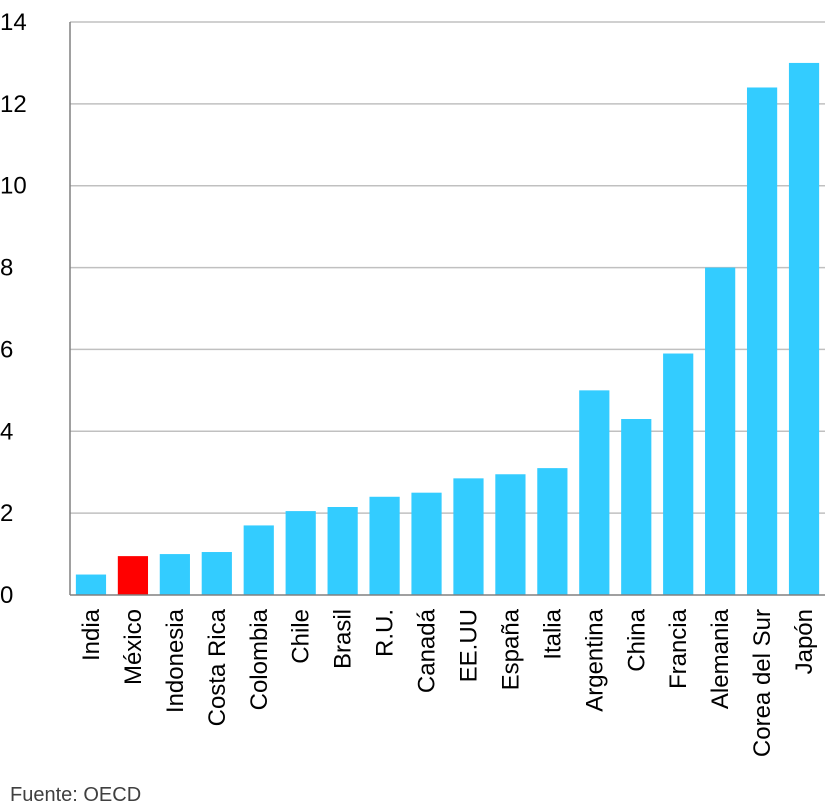 Image resolution: width=827 pixels, height=812 pixels. Describe the element at coordinates (174, 574) in the screenshot. I see `bar-indonesia` at that location.